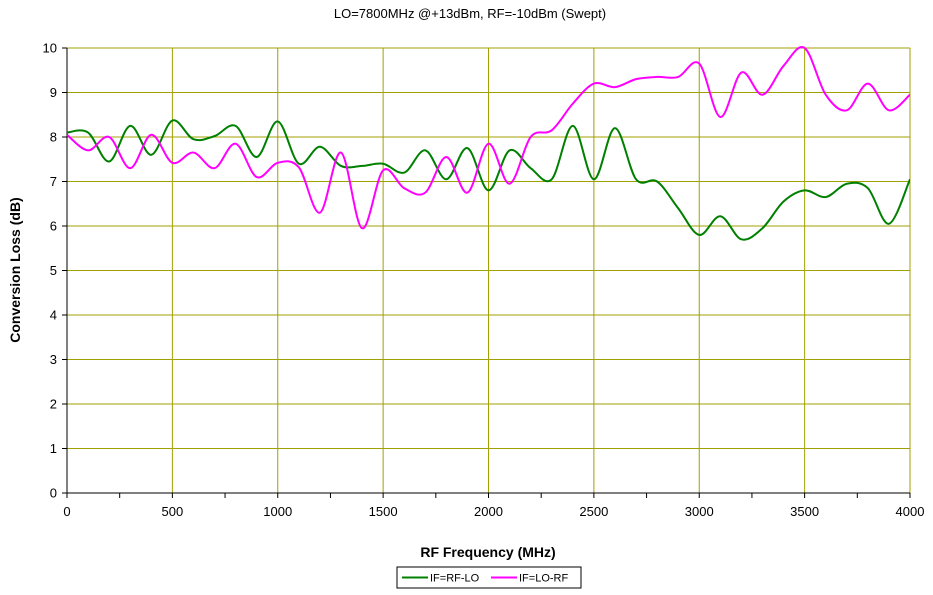 This screenshot has height=595, width=933. Describe the element at coordinates (488, 511) in the screenshot. I see `x-tick-label: 2000` at that location.